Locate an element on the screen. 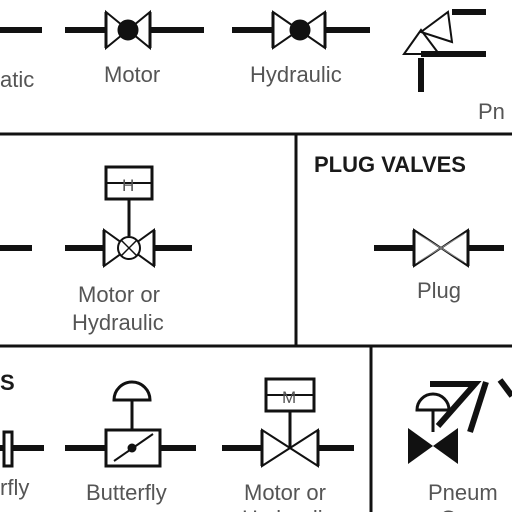  pneumatic-angle-valve-symbol is located at coordinates (460, 421).